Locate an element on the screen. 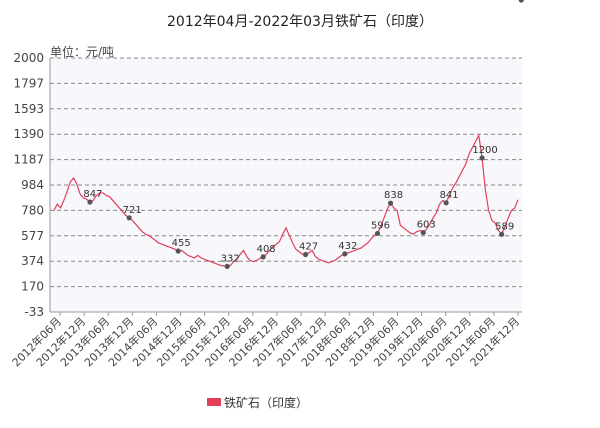 The height and width of the screenshot is (428, 600). chart-title: 2012年04月-2022年03月铁矿石（印度） is located at coordinates (300, 22).